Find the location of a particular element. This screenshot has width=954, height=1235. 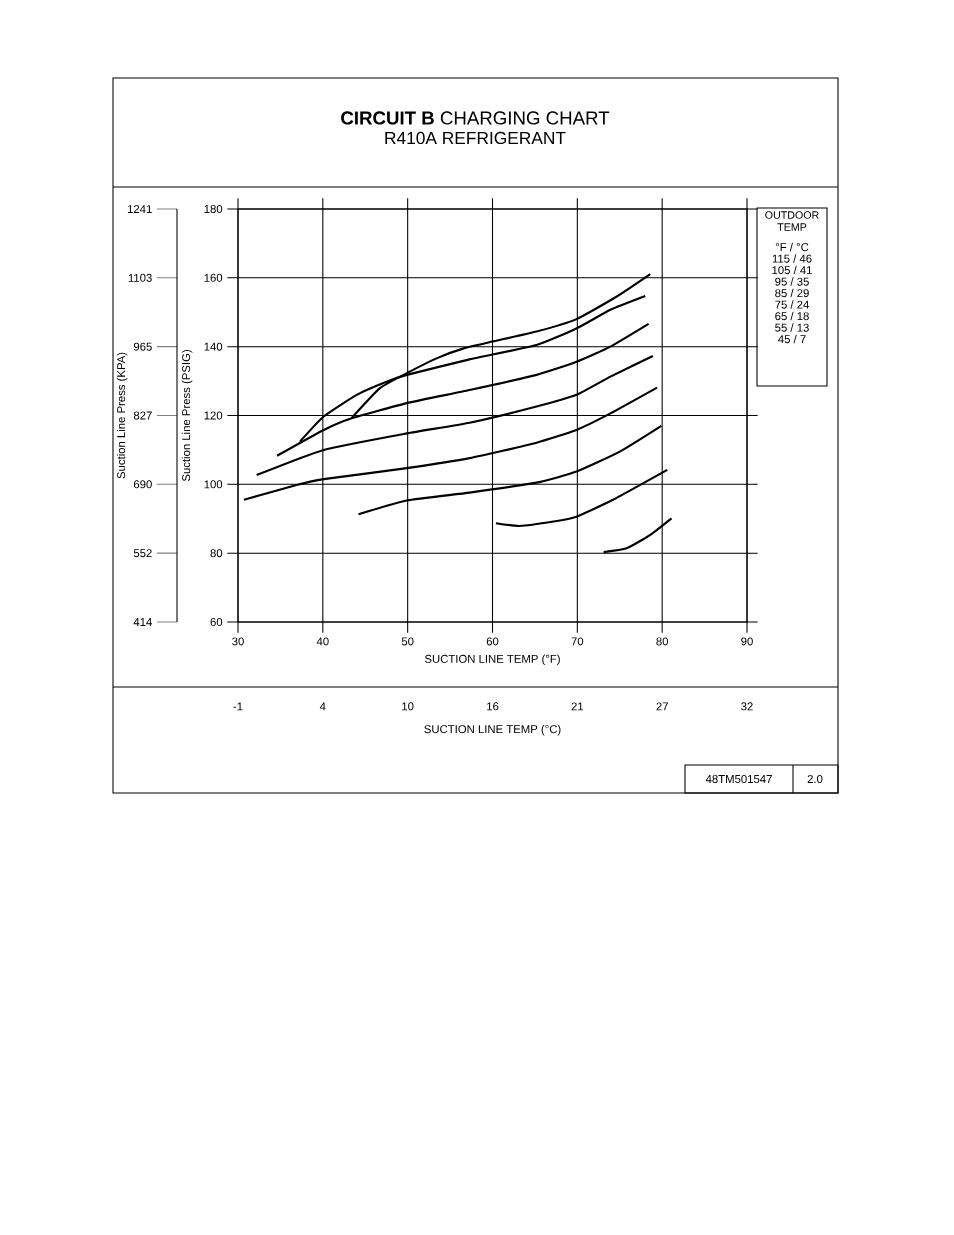

y2-tick-label: 414 is located at coordinates (142, 622).